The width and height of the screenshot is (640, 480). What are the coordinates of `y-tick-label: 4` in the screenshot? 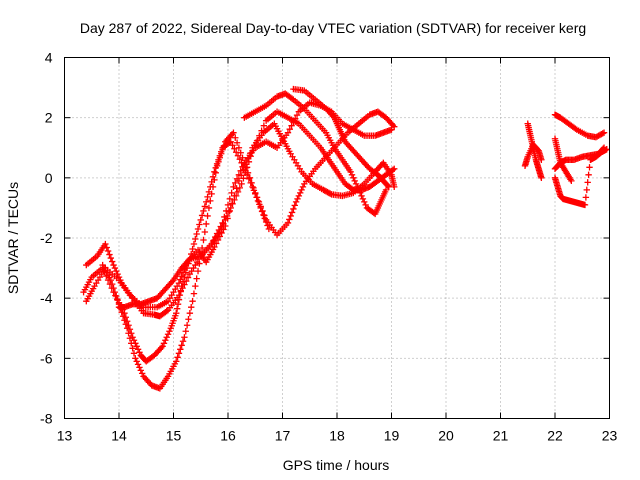 It's located at (49, 58).